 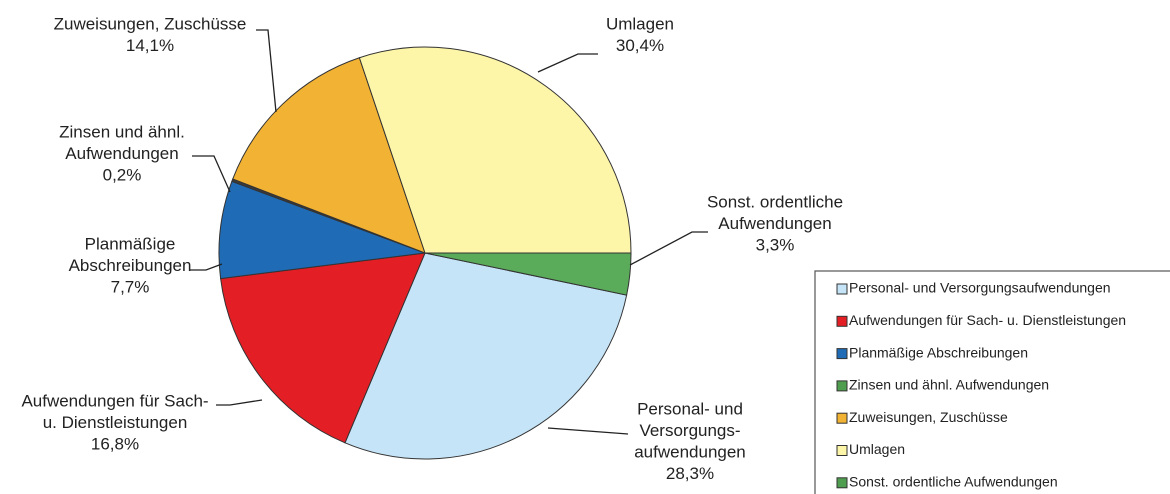 What do you see at coordinates (640, 45) in the screenshot?
I see `slice-value-label: 30,4%` at bounding box center [640, 45].